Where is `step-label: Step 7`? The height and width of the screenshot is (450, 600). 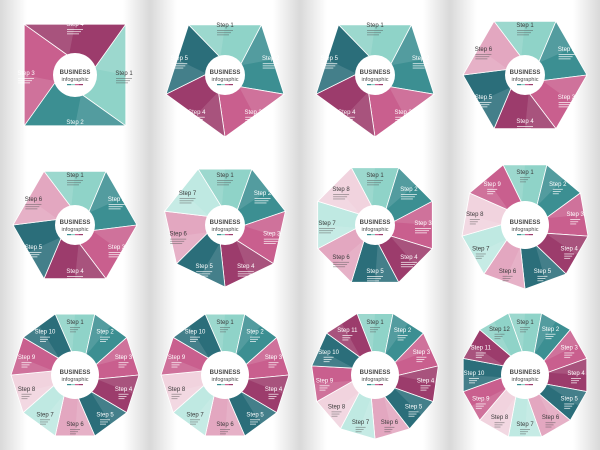
step-label: Step 7 is located at coordinates (481, 250).